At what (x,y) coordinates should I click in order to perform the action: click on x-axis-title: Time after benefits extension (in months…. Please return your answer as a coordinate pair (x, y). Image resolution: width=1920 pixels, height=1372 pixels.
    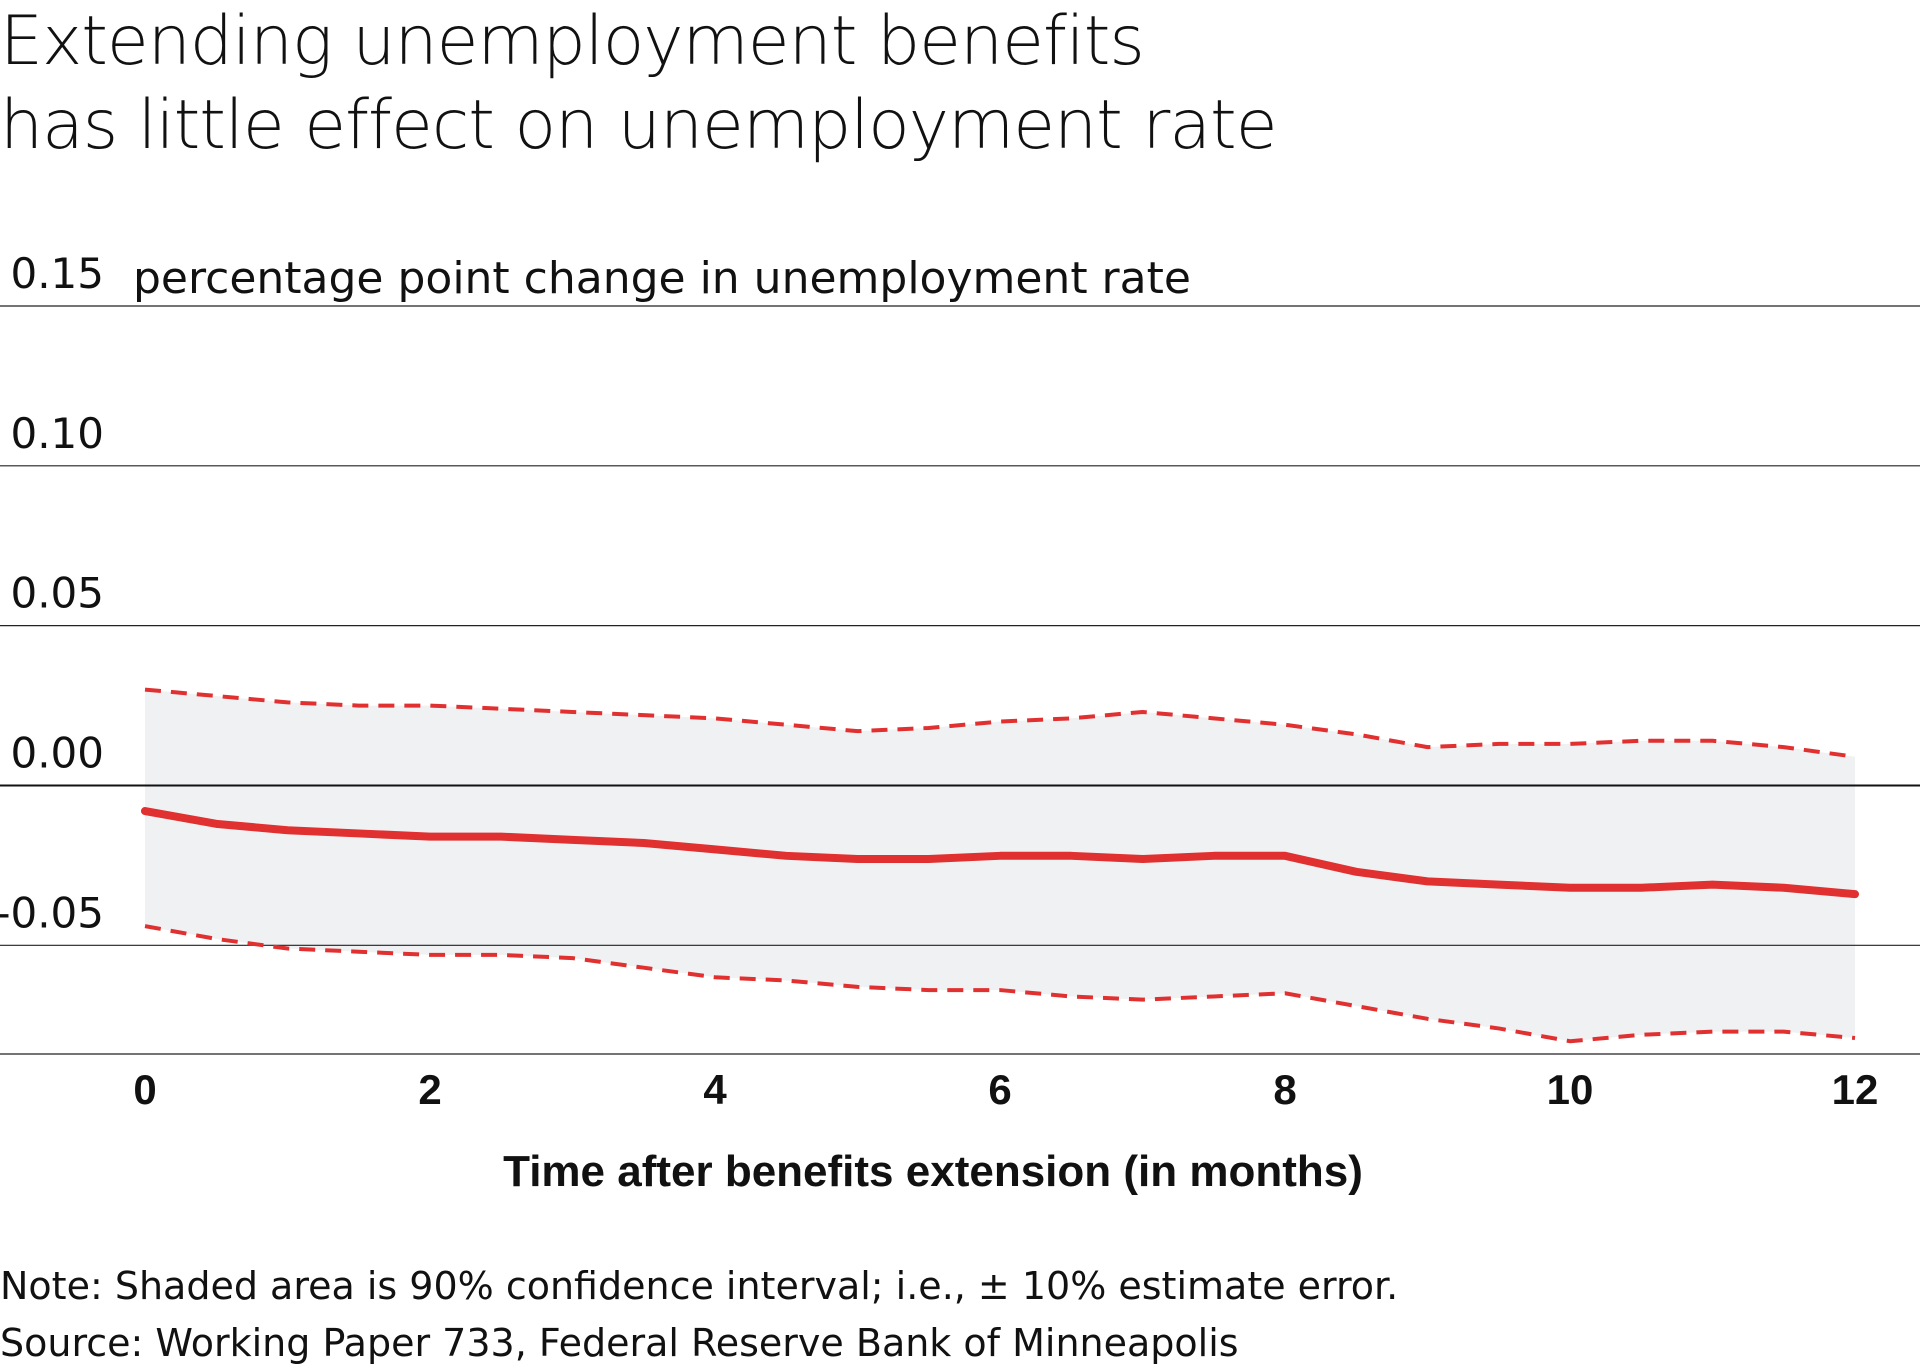
    Looking at the image, I should click on (933, 1171).